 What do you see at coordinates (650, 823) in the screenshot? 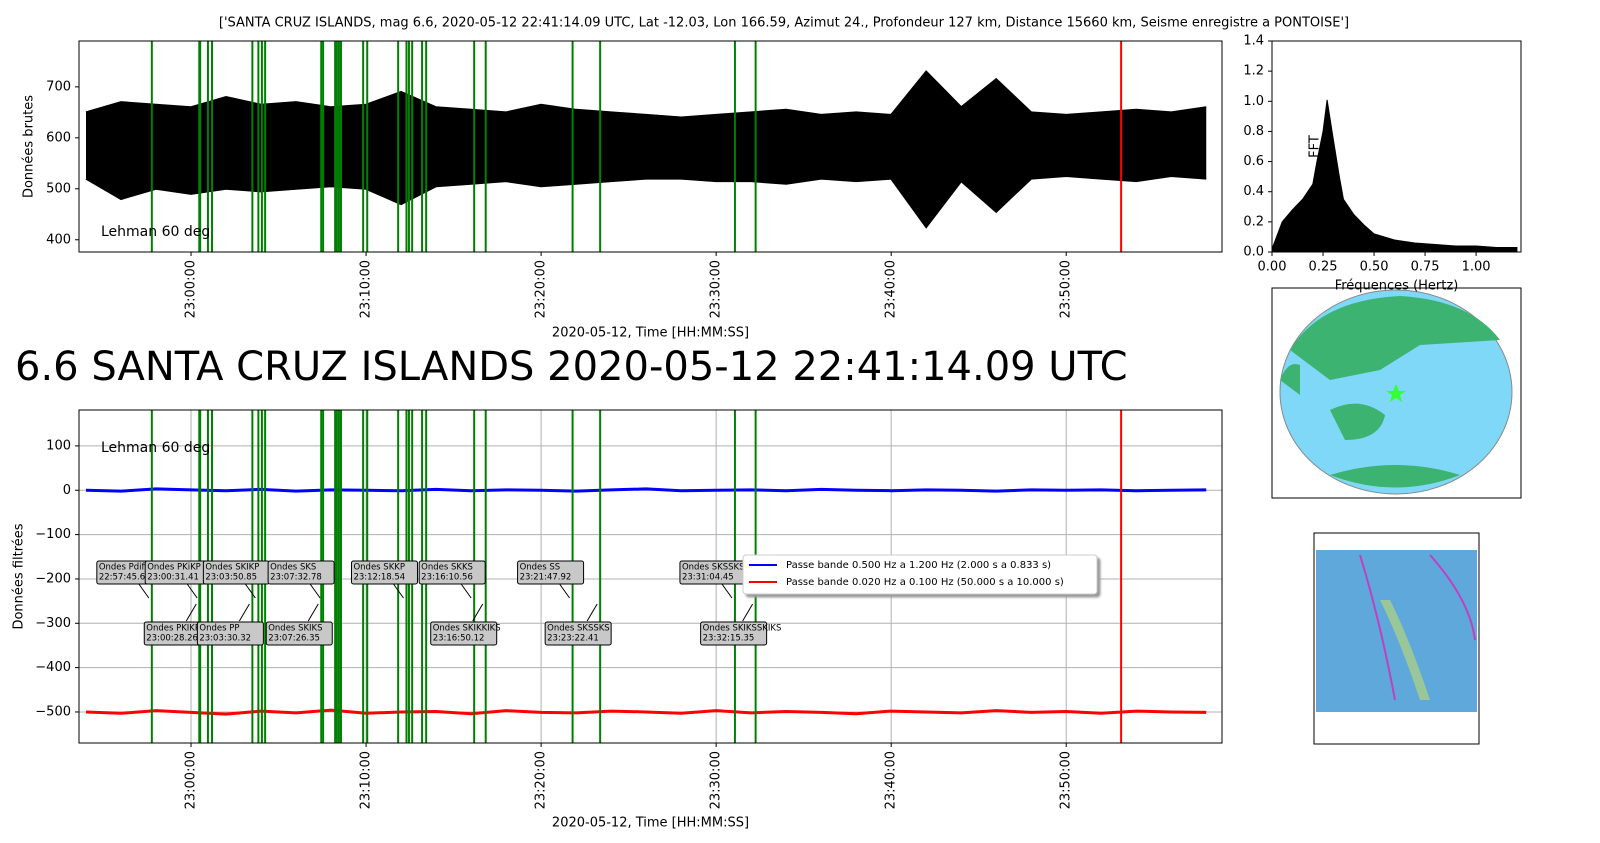
I see `x-axis-label: 2020-05-12, Time [HH:MM:SS]` at bounding box center [650, 823].